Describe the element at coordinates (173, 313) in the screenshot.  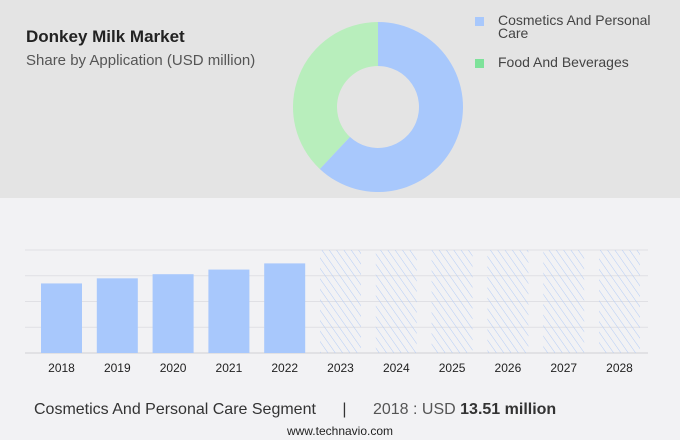
I see `bar-2020` at that location.